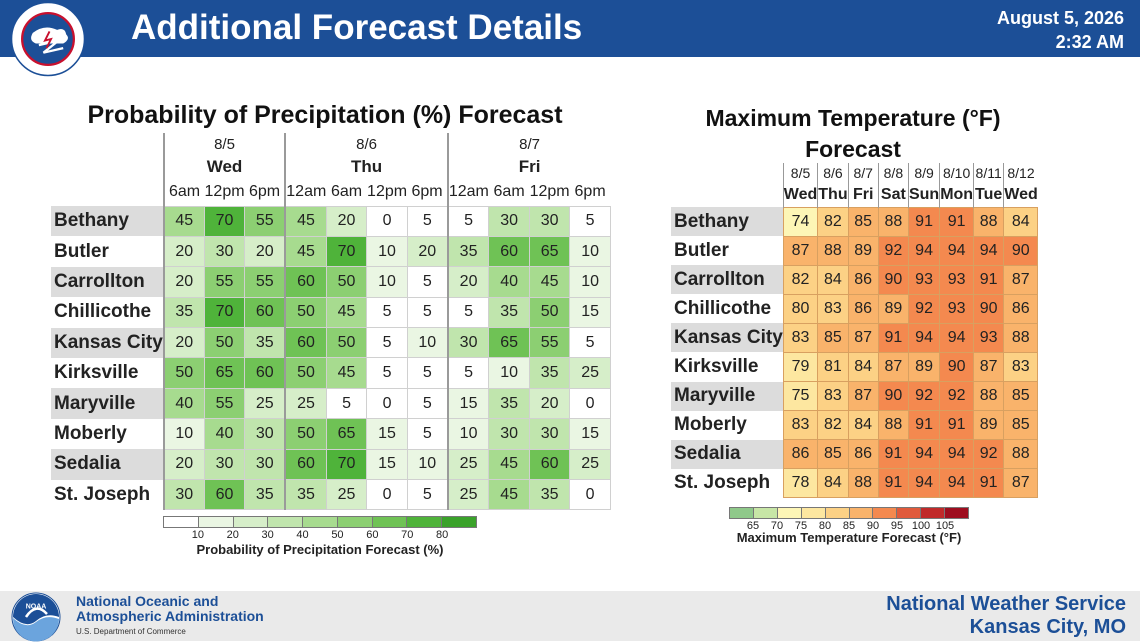 This screenshot has height=642, width=1140. Describe the element at coordinates (107, 312) in the screenshot. I see `precip-row-location: Chillicothe` at that location.